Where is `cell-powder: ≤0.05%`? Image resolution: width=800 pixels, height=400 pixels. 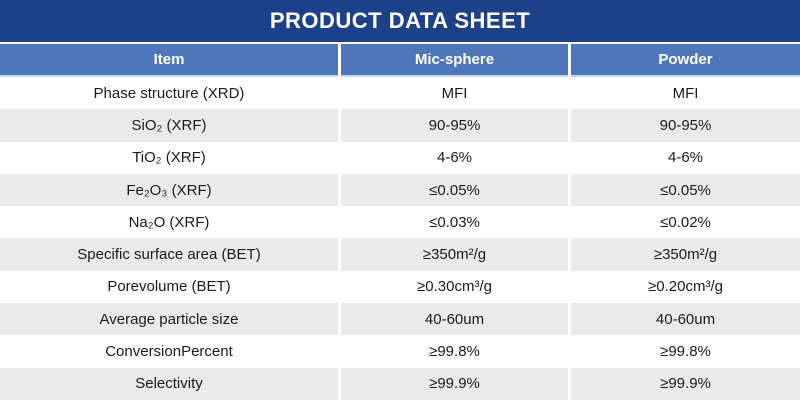 cell-powder: ≤0.05% is located at coordinates (685, 190).